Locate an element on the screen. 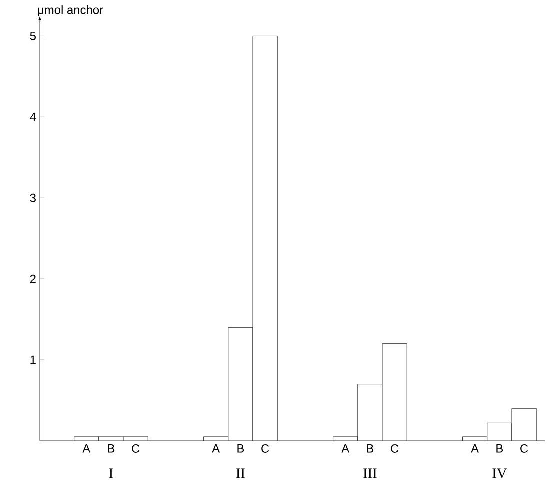 This screenshot has width=550, height=500. x-tick-label: IV is located at coordinates (500, 473).